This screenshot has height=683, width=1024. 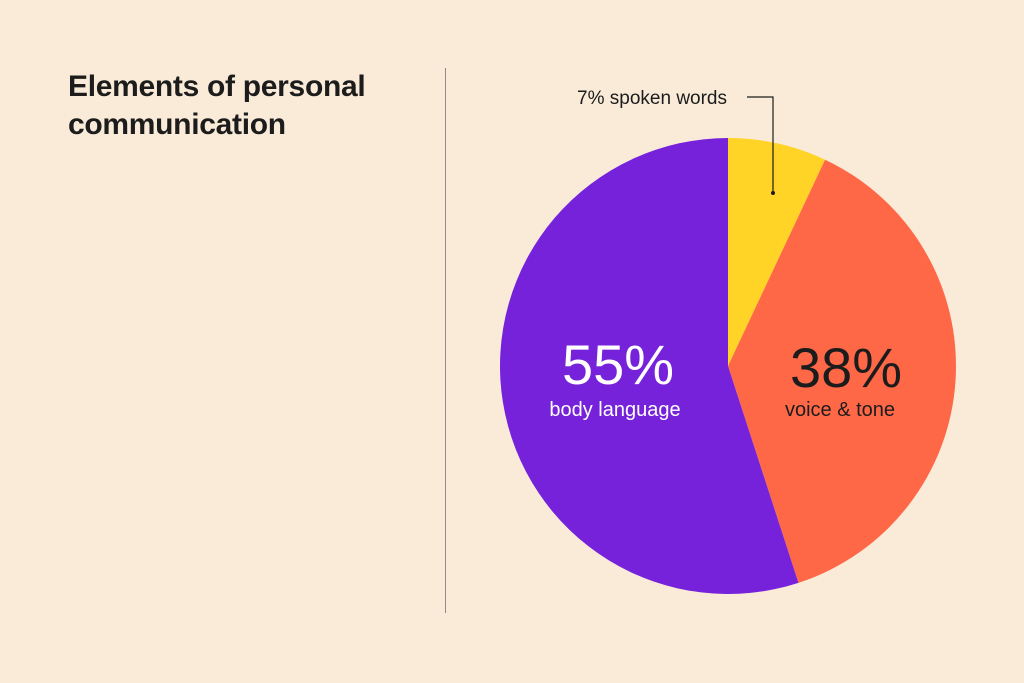 I want to click on slice-name-label-body-language: body language, so click(x=614, y=410).